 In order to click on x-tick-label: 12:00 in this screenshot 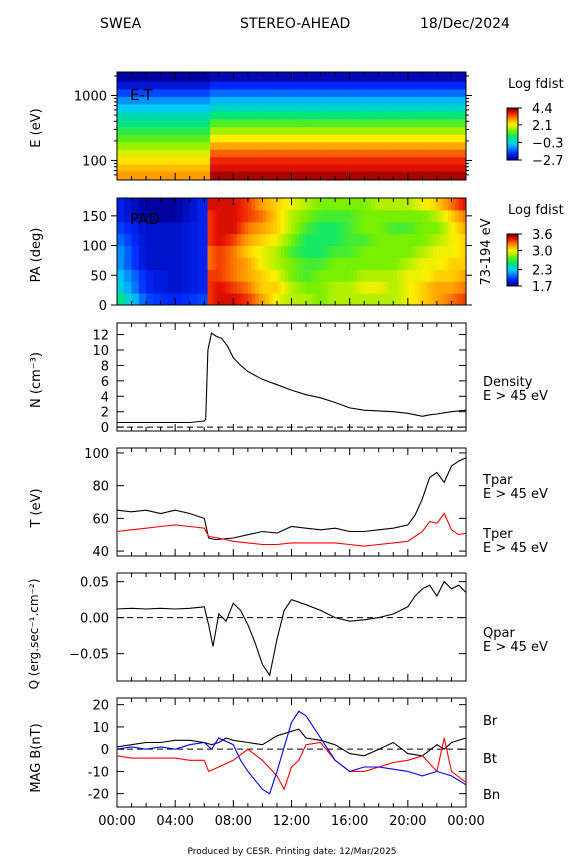, I will do `click(291, 821)`.